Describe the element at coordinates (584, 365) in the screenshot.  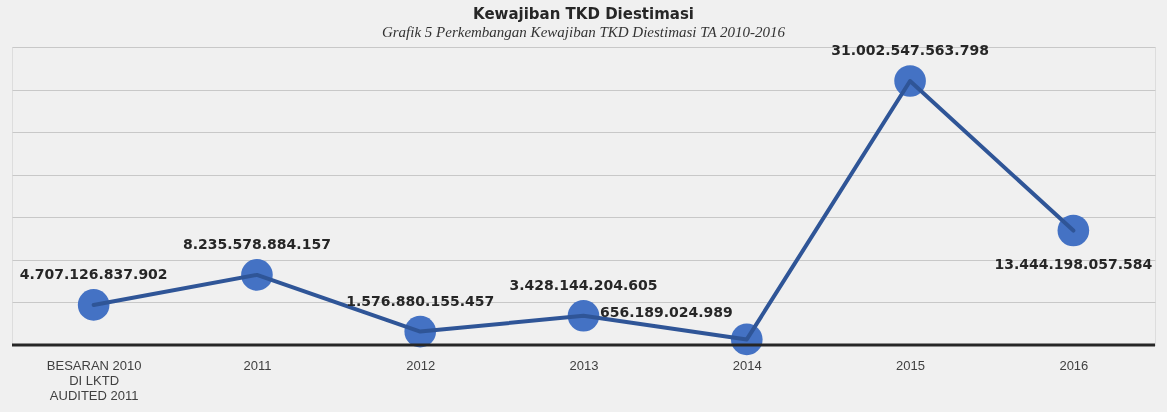
I see `x-tick-label: 2013` at that location.